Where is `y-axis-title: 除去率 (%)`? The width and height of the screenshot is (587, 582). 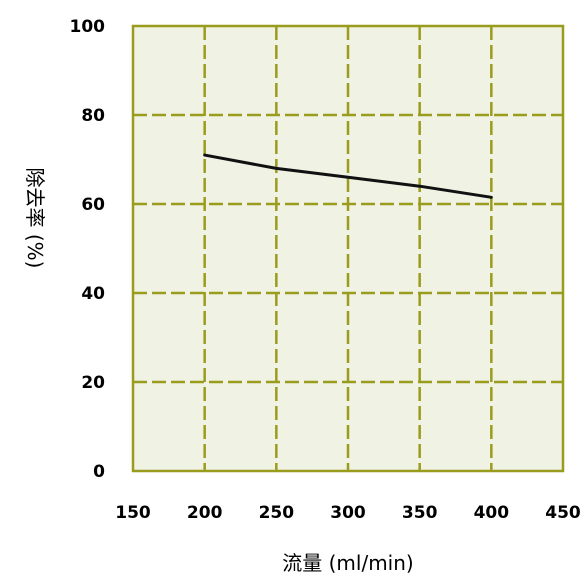 y-axis-title: 除去率 (%) is located at coordinates (35, 218).